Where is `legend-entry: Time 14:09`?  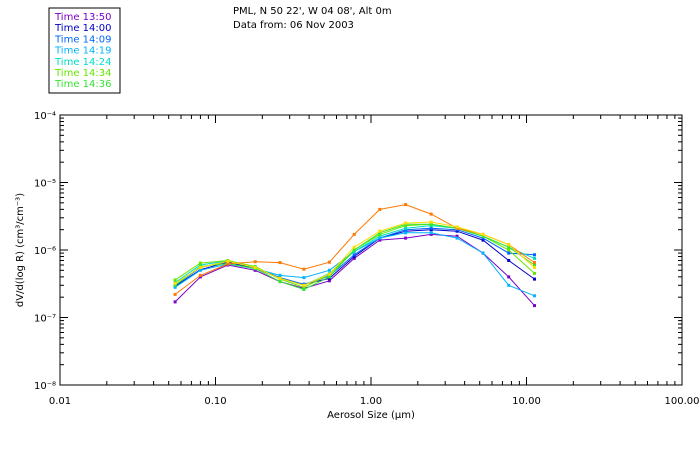
legend-entry: Time 14:09 is located at coordinates (82, 39).